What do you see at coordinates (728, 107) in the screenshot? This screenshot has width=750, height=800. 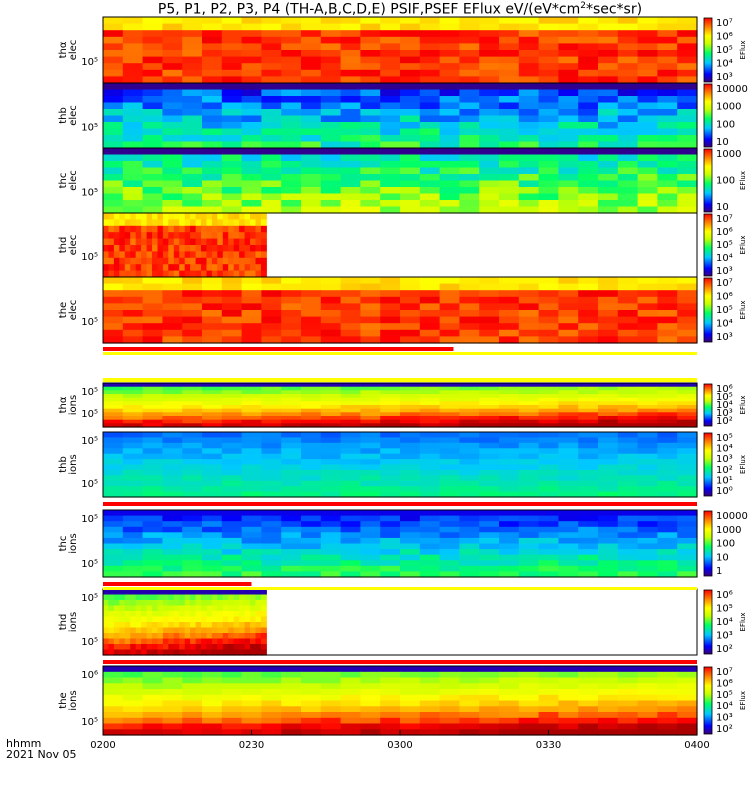 I see `colorbar-tick-label: 1000` at bounding box center [728, 107].